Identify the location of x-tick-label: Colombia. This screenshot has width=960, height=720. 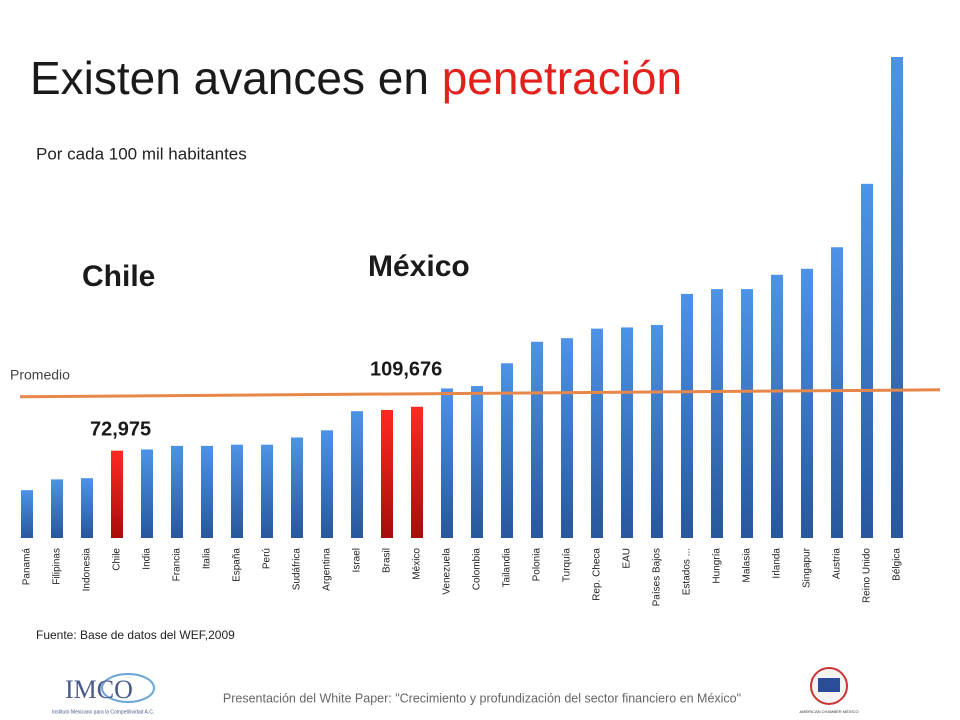
(477, 569).